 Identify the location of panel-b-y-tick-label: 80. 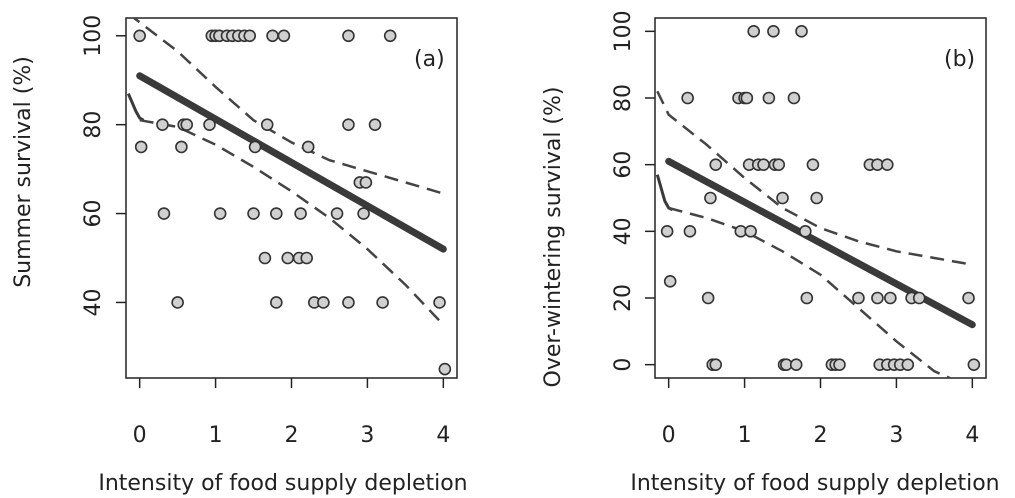
(623, 98).